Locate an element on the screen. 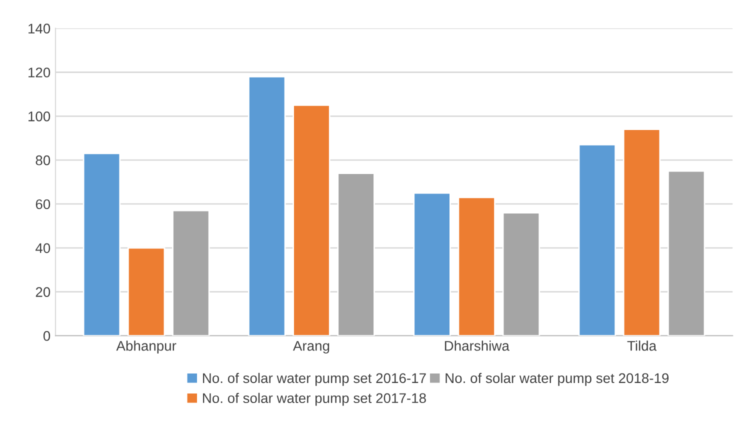 This screenshot has height=436, width=740. legend-label: No. of solar water pump set 2017-18 is located at coordinates (314, 399).